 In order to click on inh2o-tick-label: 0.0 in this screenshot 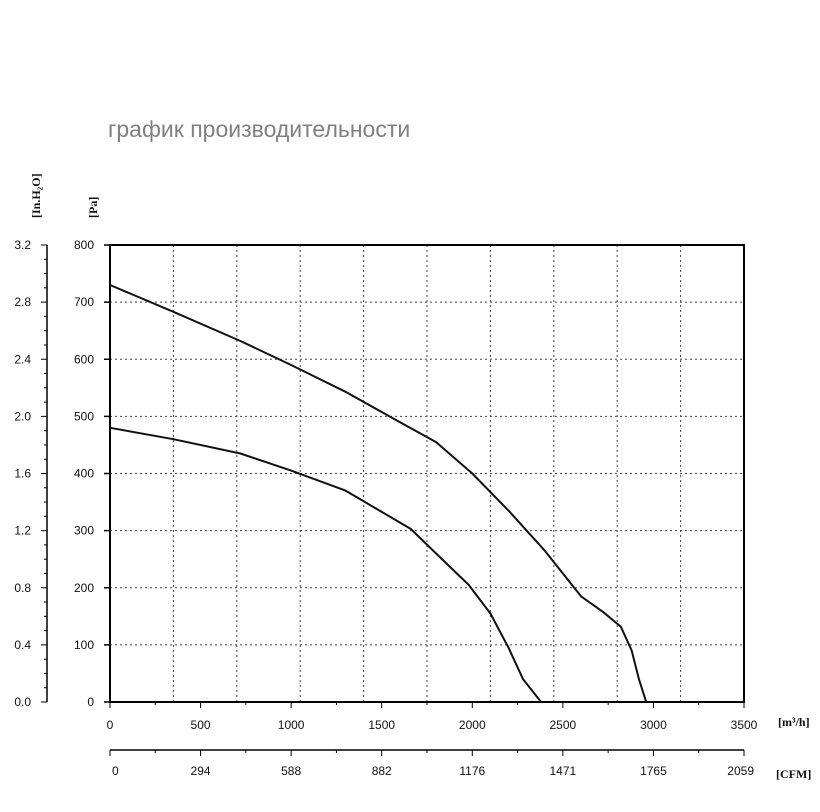, I will do `click(22, 702)`.